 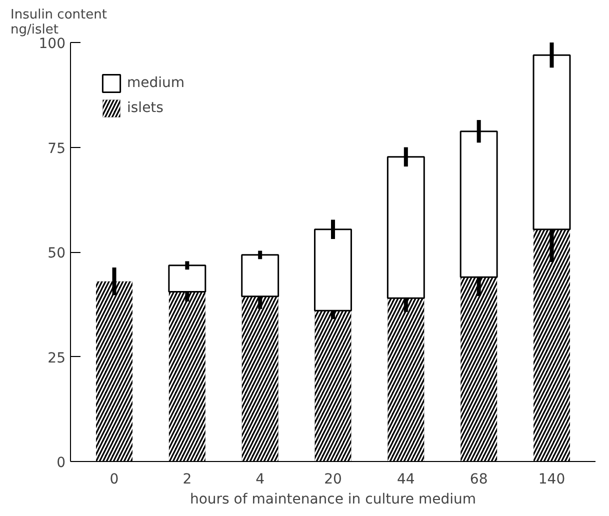 I want to click on legend-label: islets, so click(x=145, y=108).